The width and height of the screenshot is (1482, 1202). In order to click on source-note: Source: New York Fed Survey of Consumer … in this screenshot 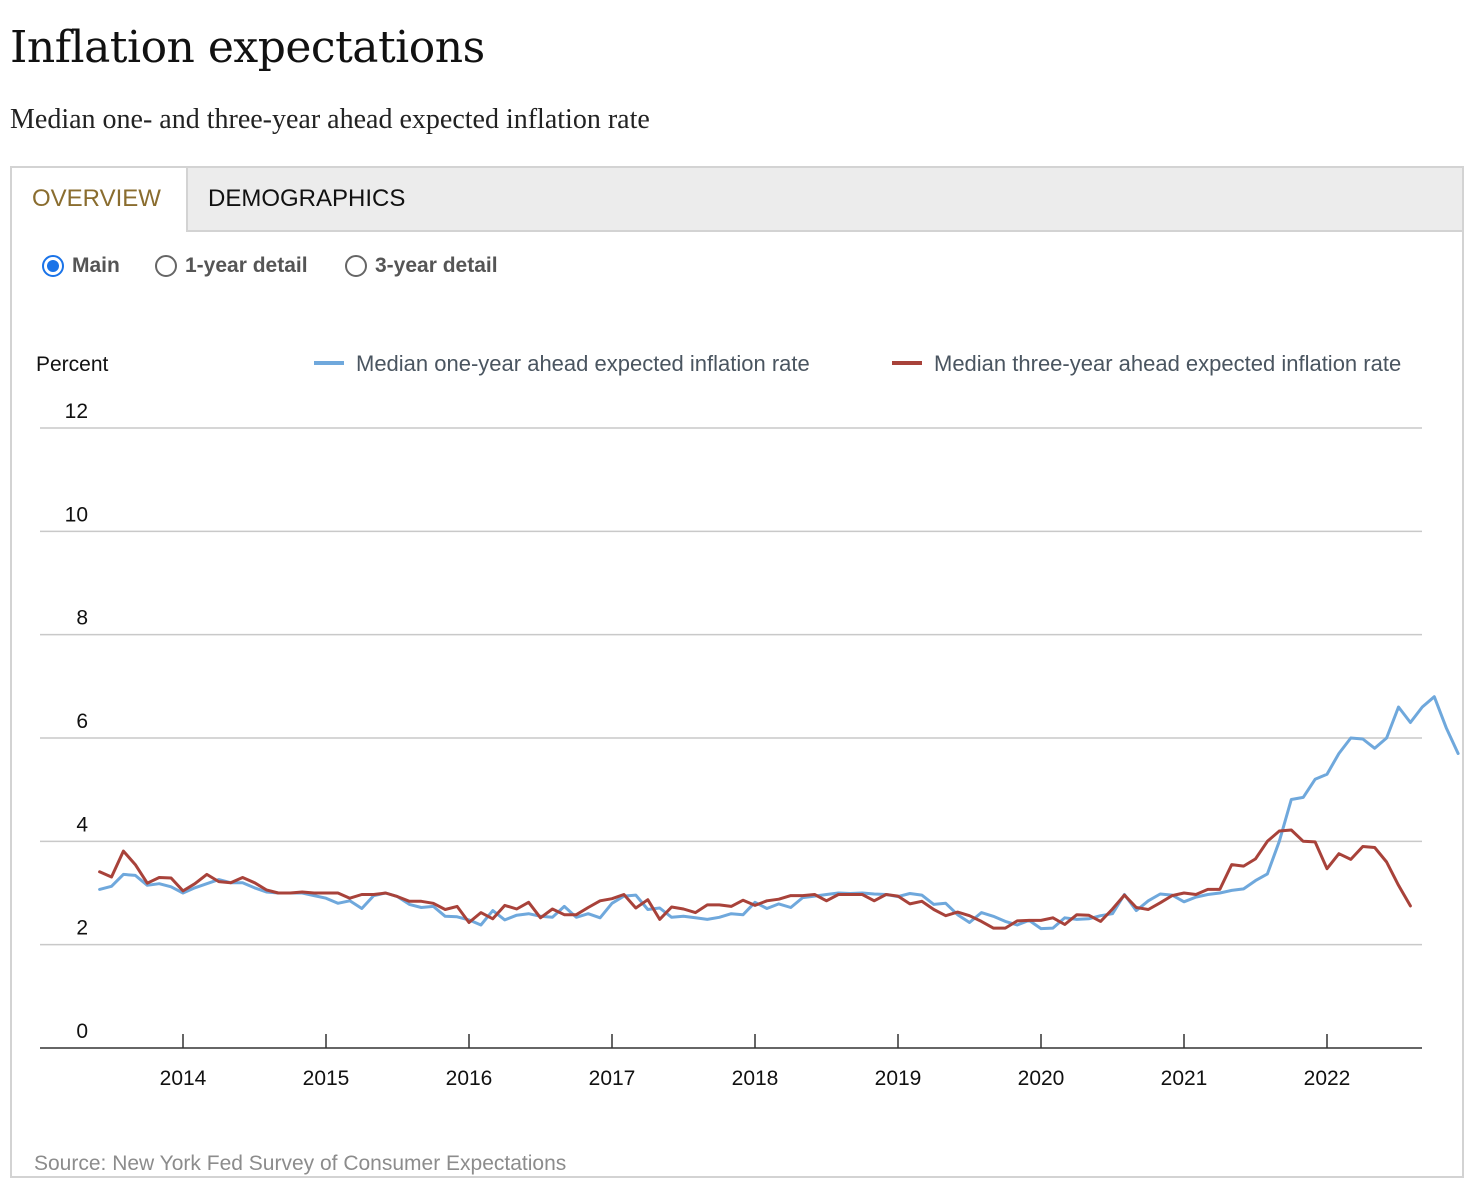, I will do `click(300, 1163)`.